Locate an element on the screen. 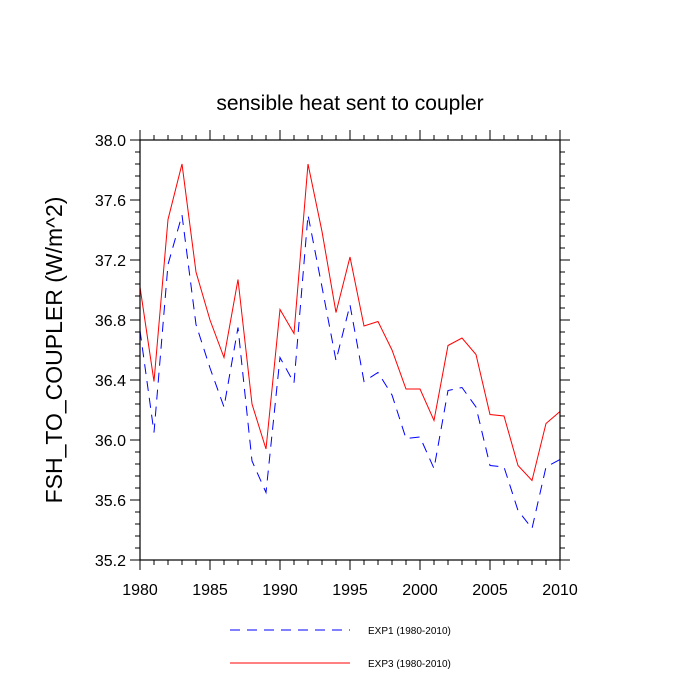 The height and width of the screenshot is (700, 700). y-tick-label: 37.2 is located at coordinates (110, 261).